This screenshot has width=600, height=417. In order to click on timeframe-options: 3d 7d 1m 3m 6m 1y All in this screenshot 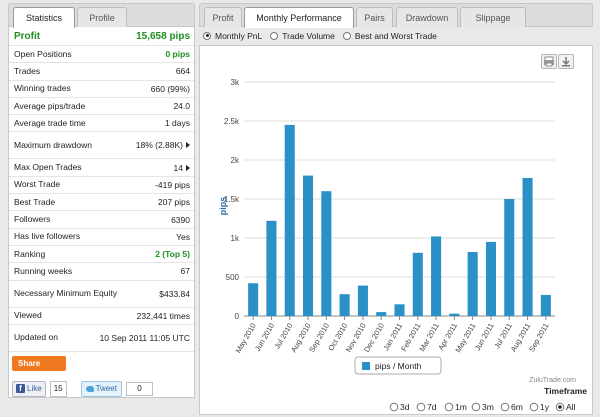, I will do `click(482, 407)`.